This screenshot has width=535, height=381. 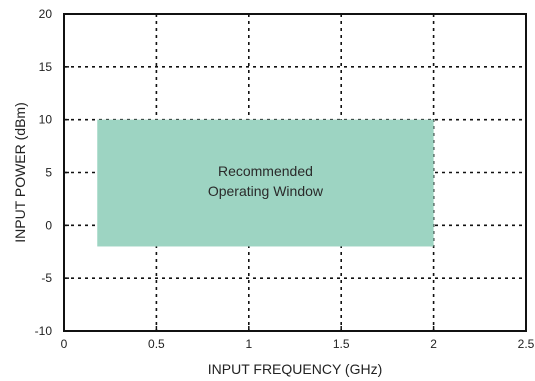 What do you see at coordinates (46, 120) in the screenshot?
I see `y-tick-label: 10` at bounding box center [46, 120].